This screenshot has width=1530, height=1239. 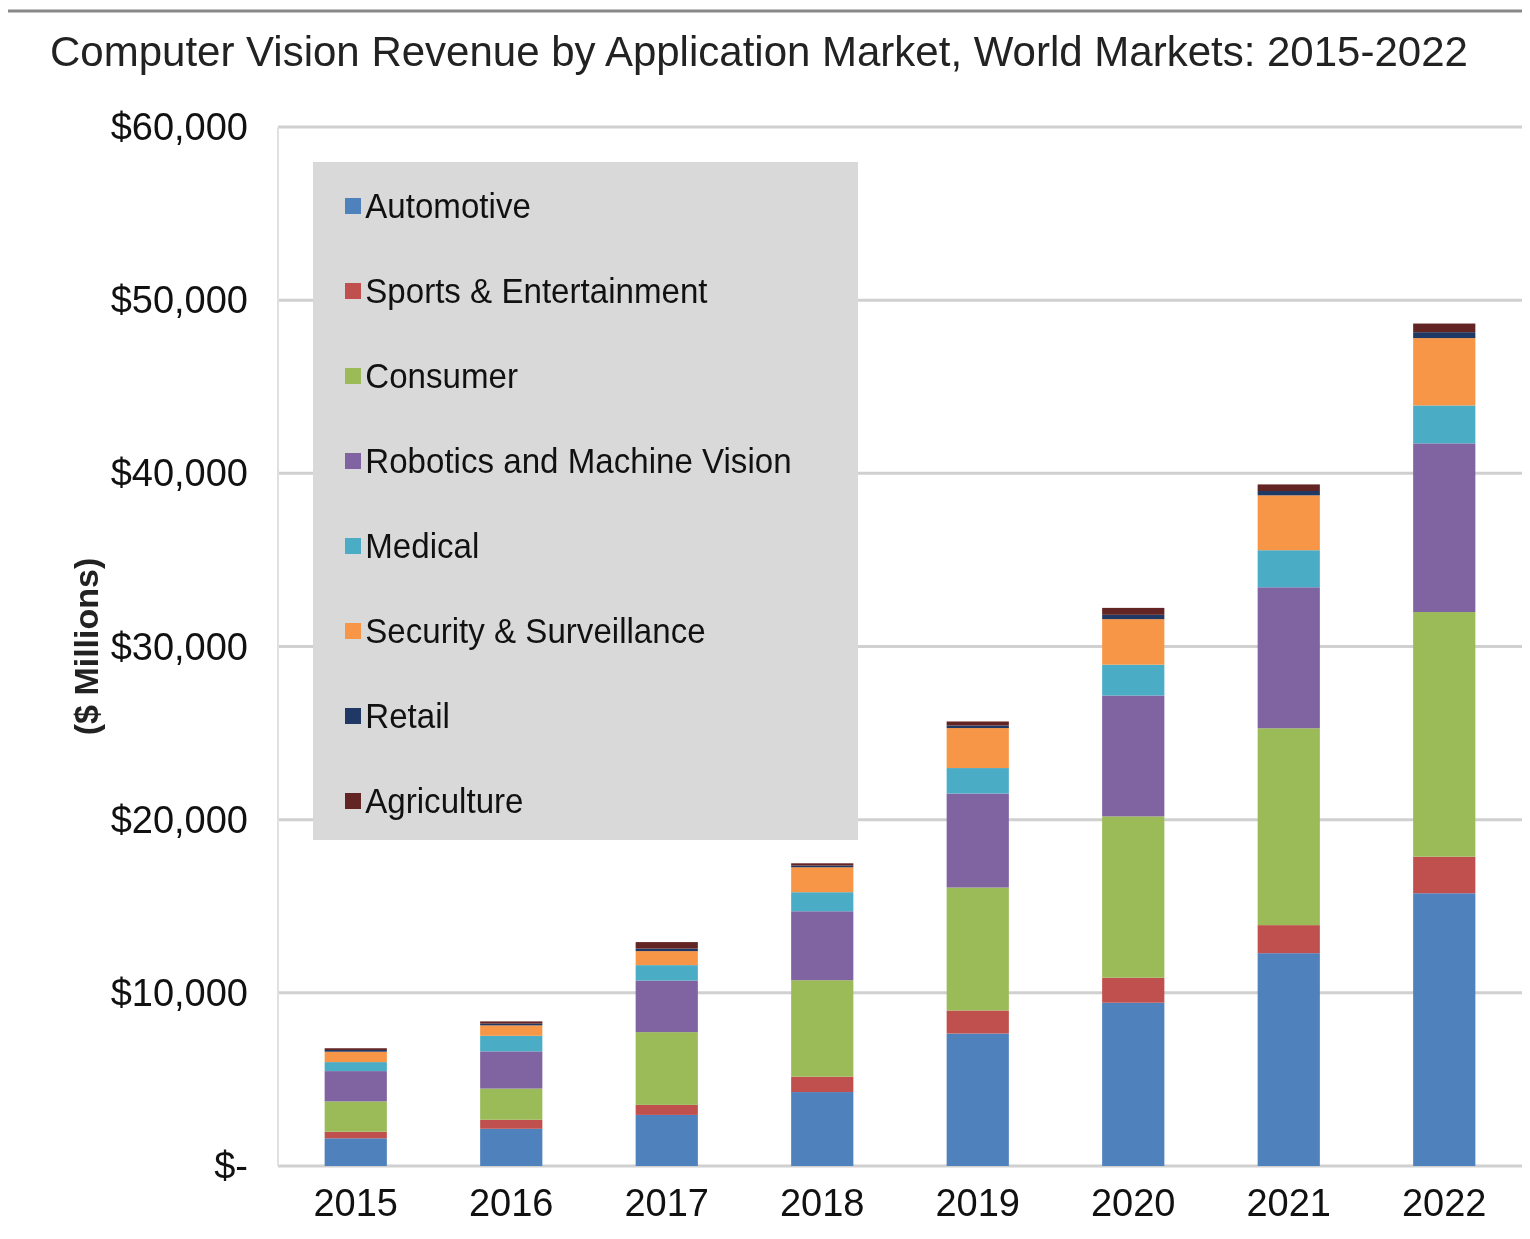 I want to click on y-axis-title: ($ Millions), so click(x=86, y=646).